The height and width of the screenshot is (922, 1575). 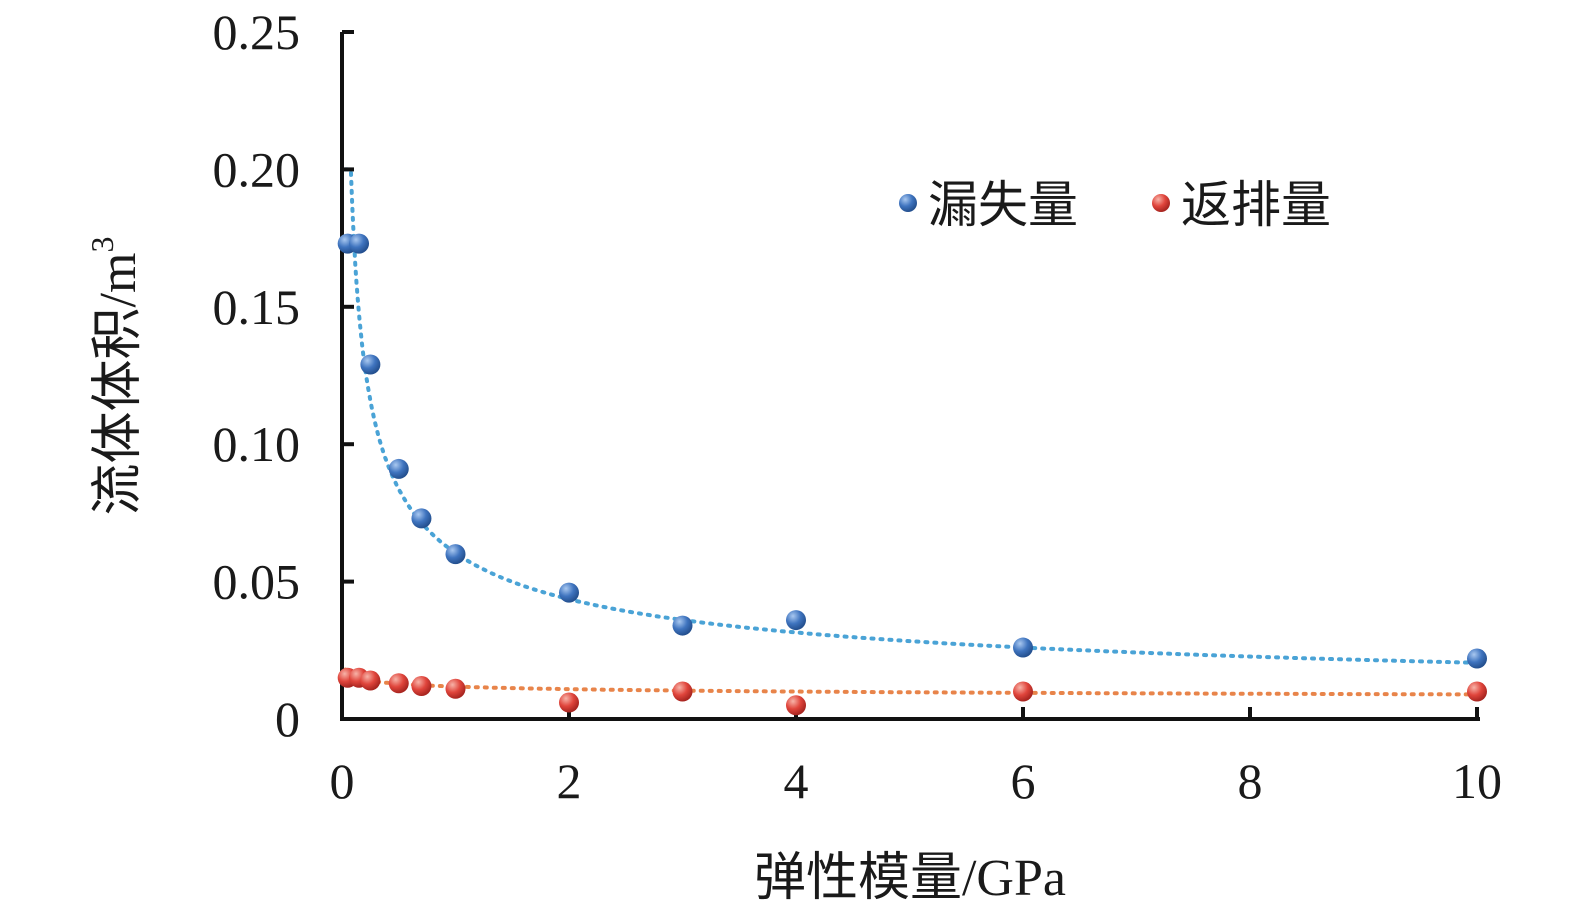 What do you see at coordinates (569, 781) in the screenshot?
I see `x-tick-label: 2` at bounding box center [569, 781].